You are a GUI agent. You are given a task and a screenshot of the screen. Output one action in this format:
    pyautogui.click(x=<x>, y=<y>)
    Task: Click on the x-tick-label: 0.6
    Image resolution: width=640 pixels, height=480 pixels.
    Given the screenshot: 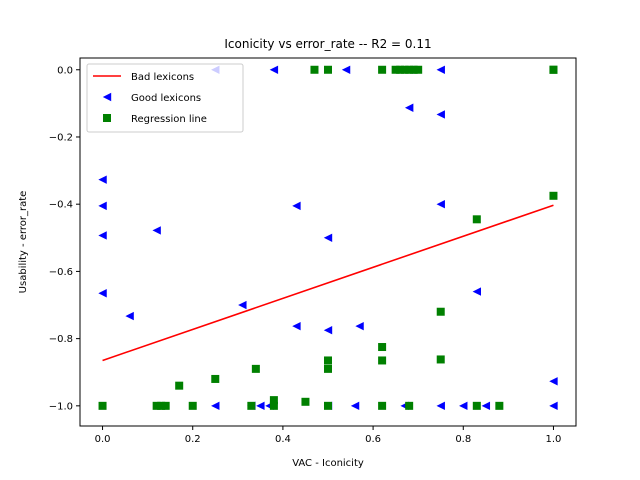 What is the action you would take?
    pyautogui.click(x=373, y=439)
    